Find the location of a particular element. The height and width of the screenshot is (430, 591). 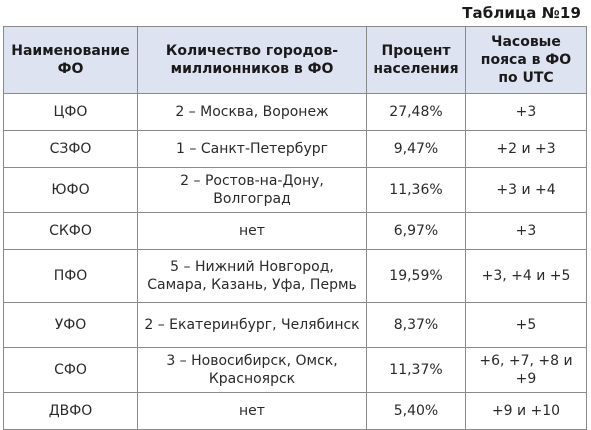

cell-utc: +5 is located at coordinates (526, 325).